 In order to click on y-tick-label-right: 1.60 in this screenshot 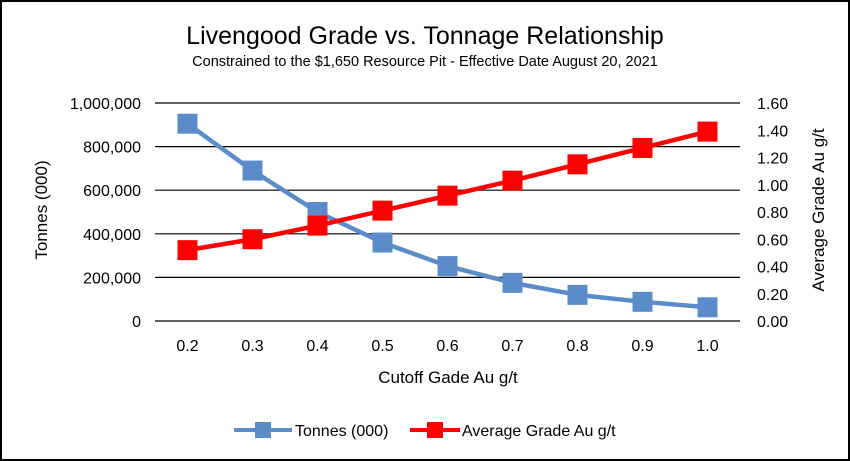, I will do `click(772, 104)`.